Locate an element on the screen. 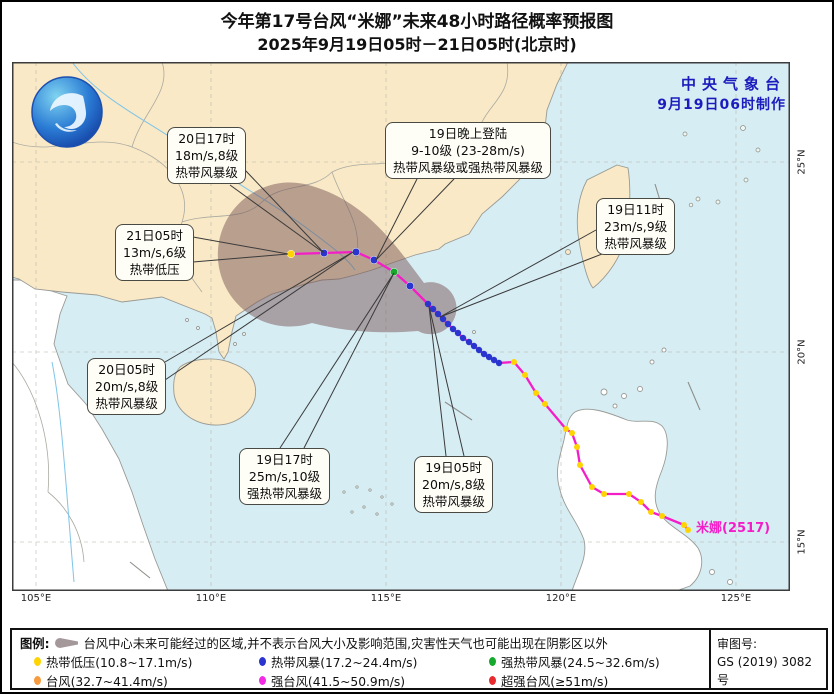 This screenshot has width=834, height=694. callout-time: 20日17时 is located at coordinates (207, 138).